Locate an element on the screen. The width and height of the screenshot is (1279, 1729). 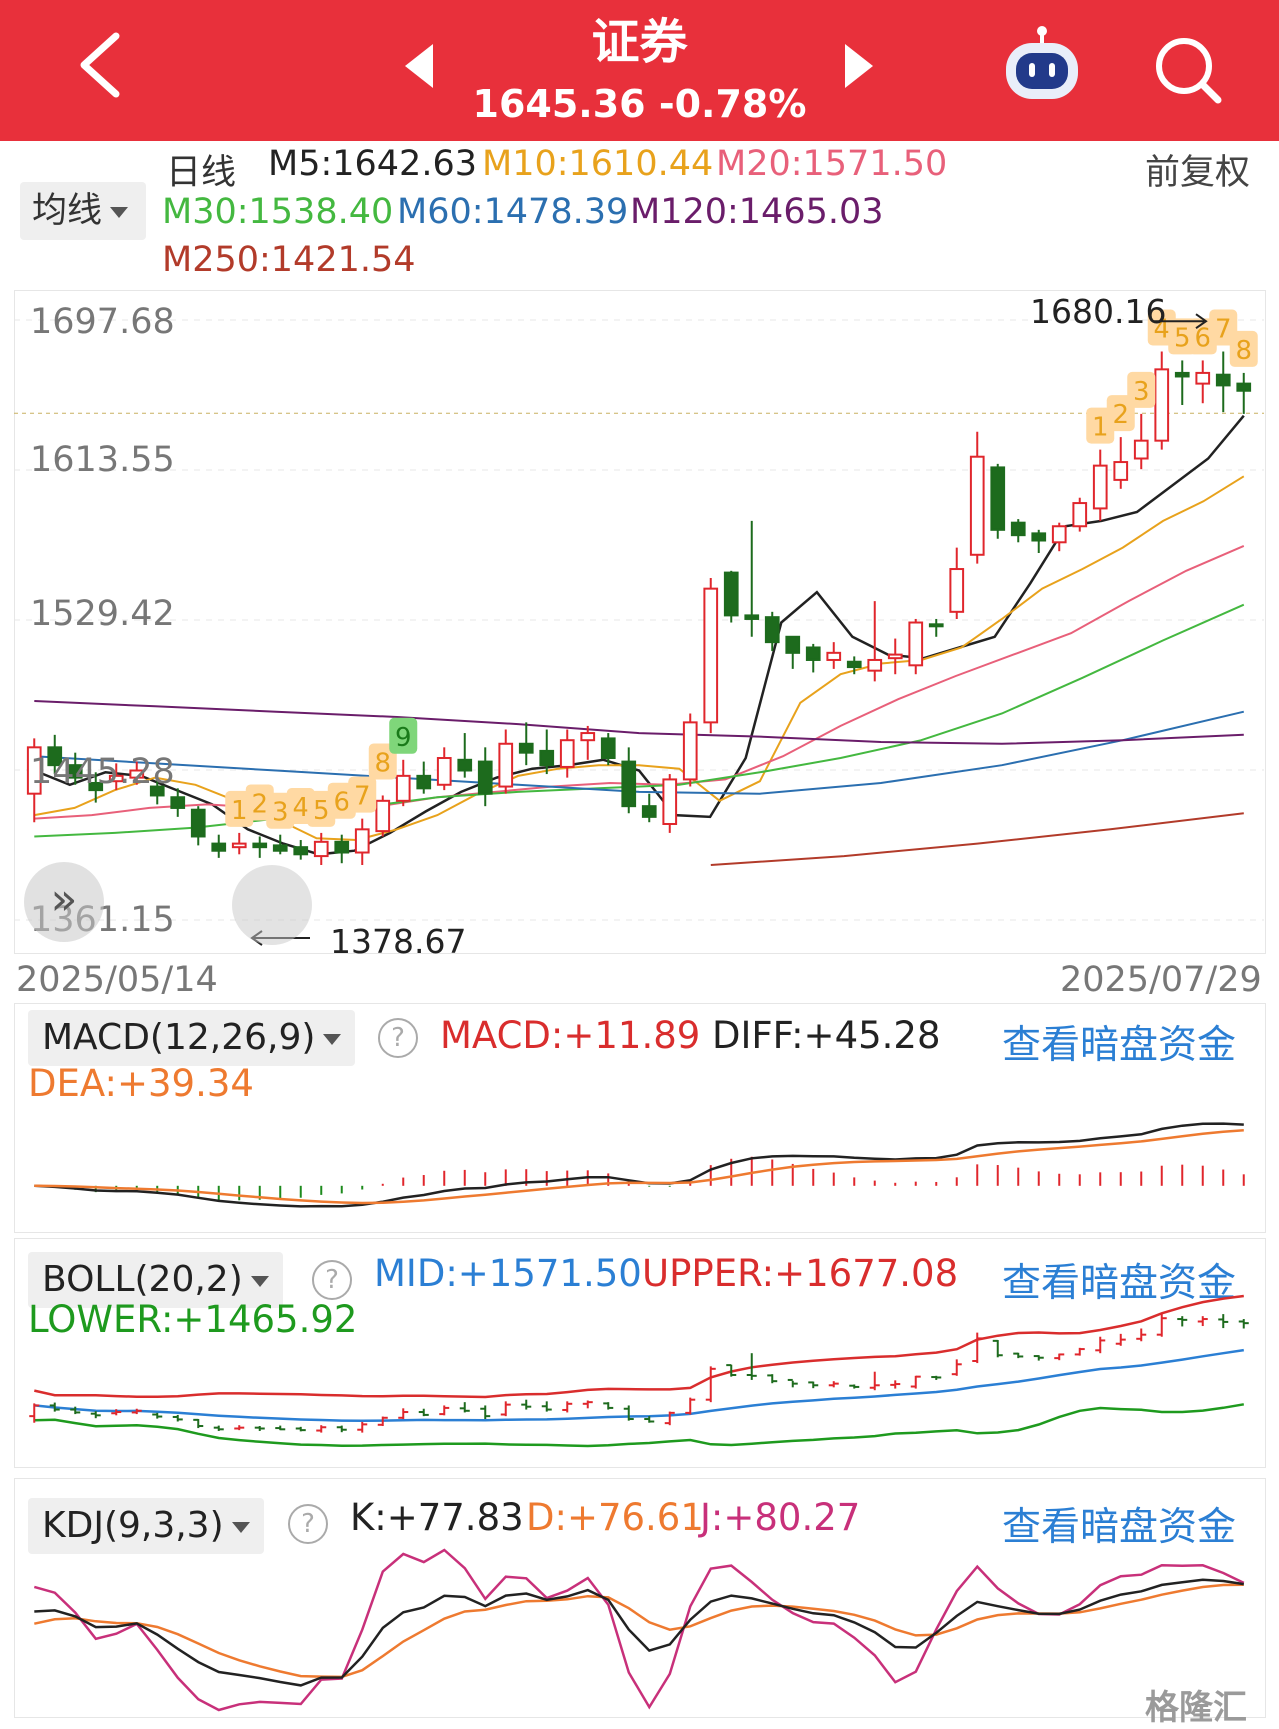
kdj-d-line is located at coordinates (639, 1631).